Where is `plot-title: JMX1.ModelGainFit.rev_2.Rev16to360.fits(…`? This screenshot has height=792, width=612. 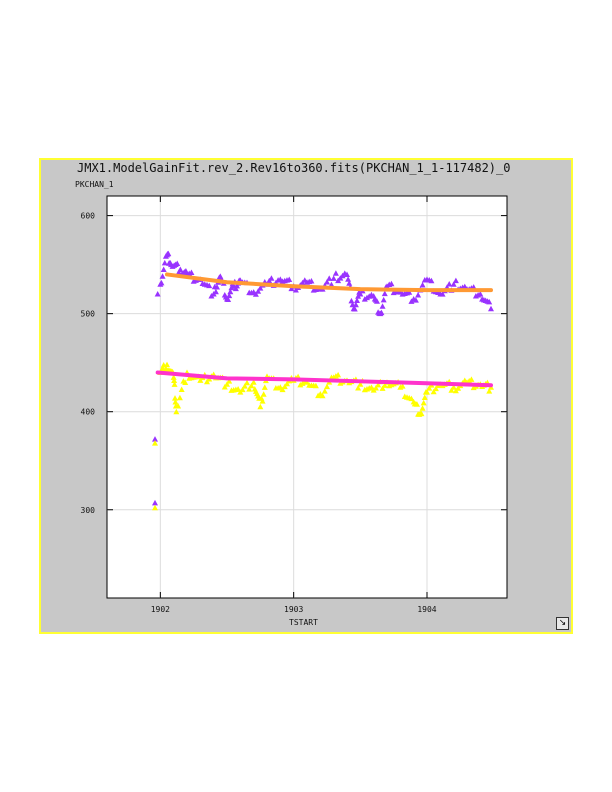
plot-title: JMX1.ModelGainFit.rev_2.Rev16to360.fits(… is located at coordinates (294, 168).